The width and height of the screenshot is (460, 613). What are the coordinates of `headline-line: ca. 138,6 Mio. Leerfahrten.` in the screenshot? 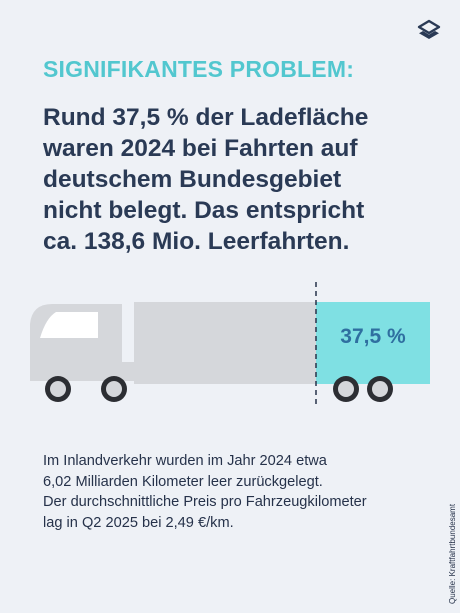 It's located at (196, 241).